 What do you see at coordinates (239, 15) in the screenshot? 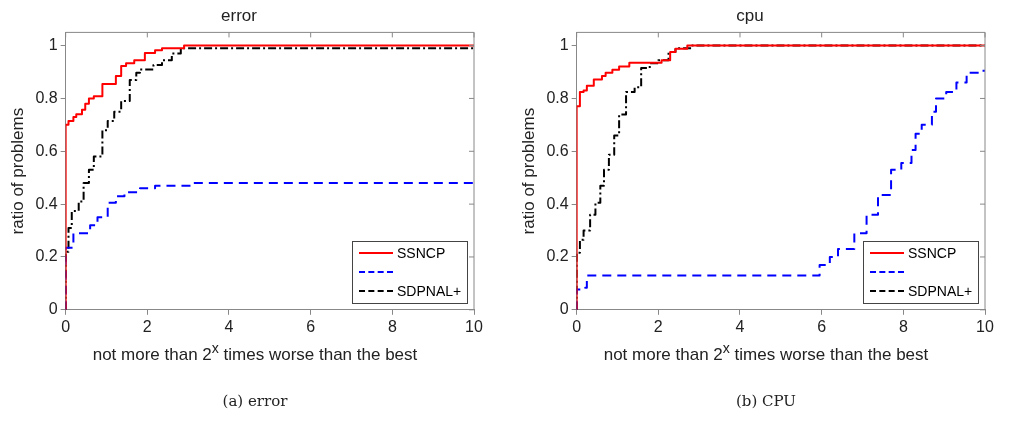
I see `chart-title: error` at bounding box center [239, 15].